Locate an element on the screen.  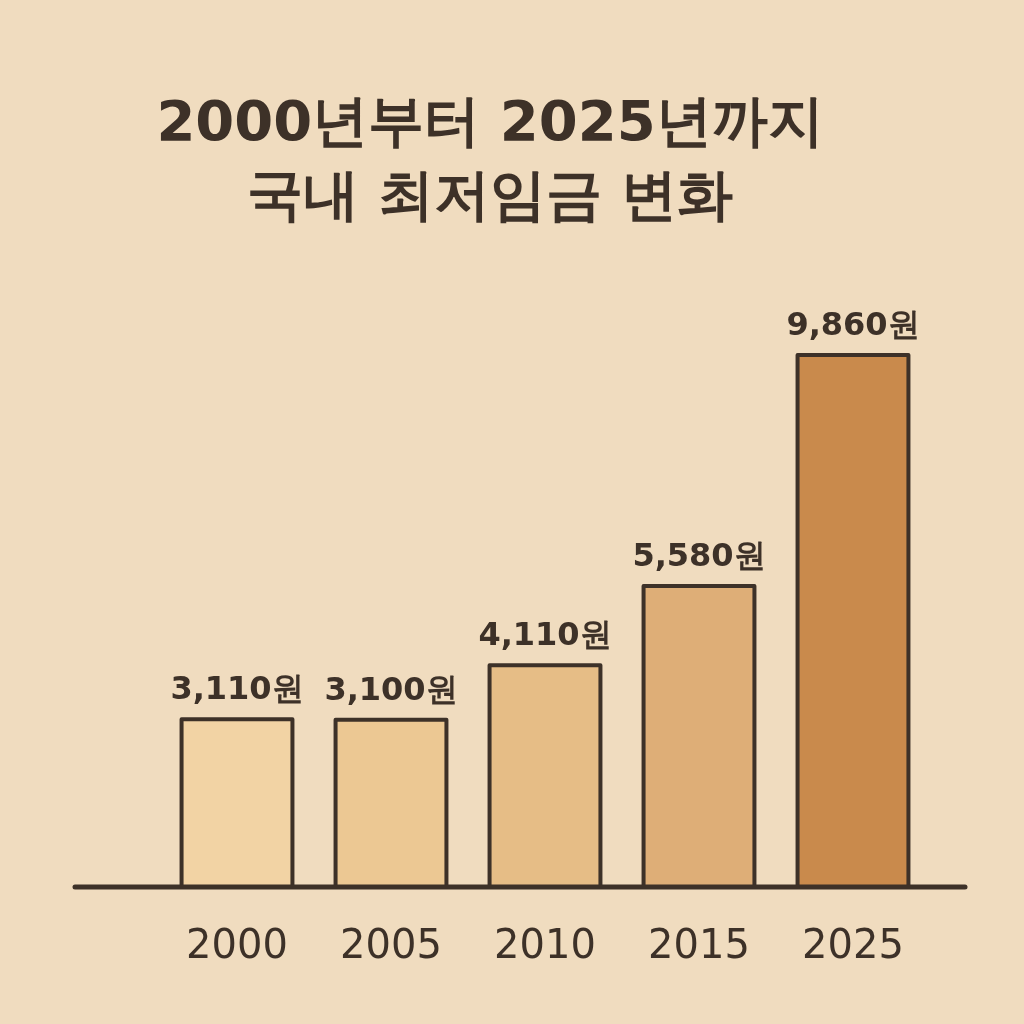
x-tick-label: 2010 is located at coordinates (545, 944).